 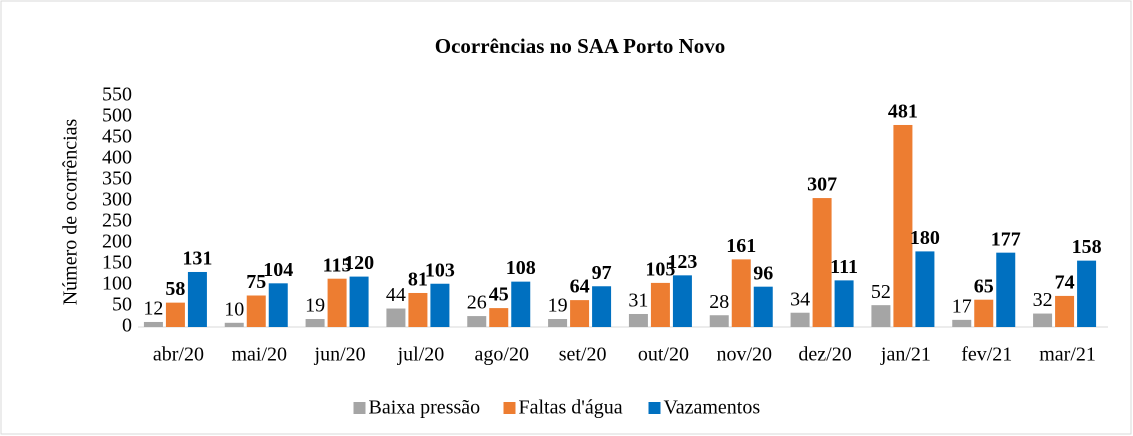 What do you see at coordinates (396, 295) in the screenshot?
I see `data-label: 44` at bounding box center [396, 295].